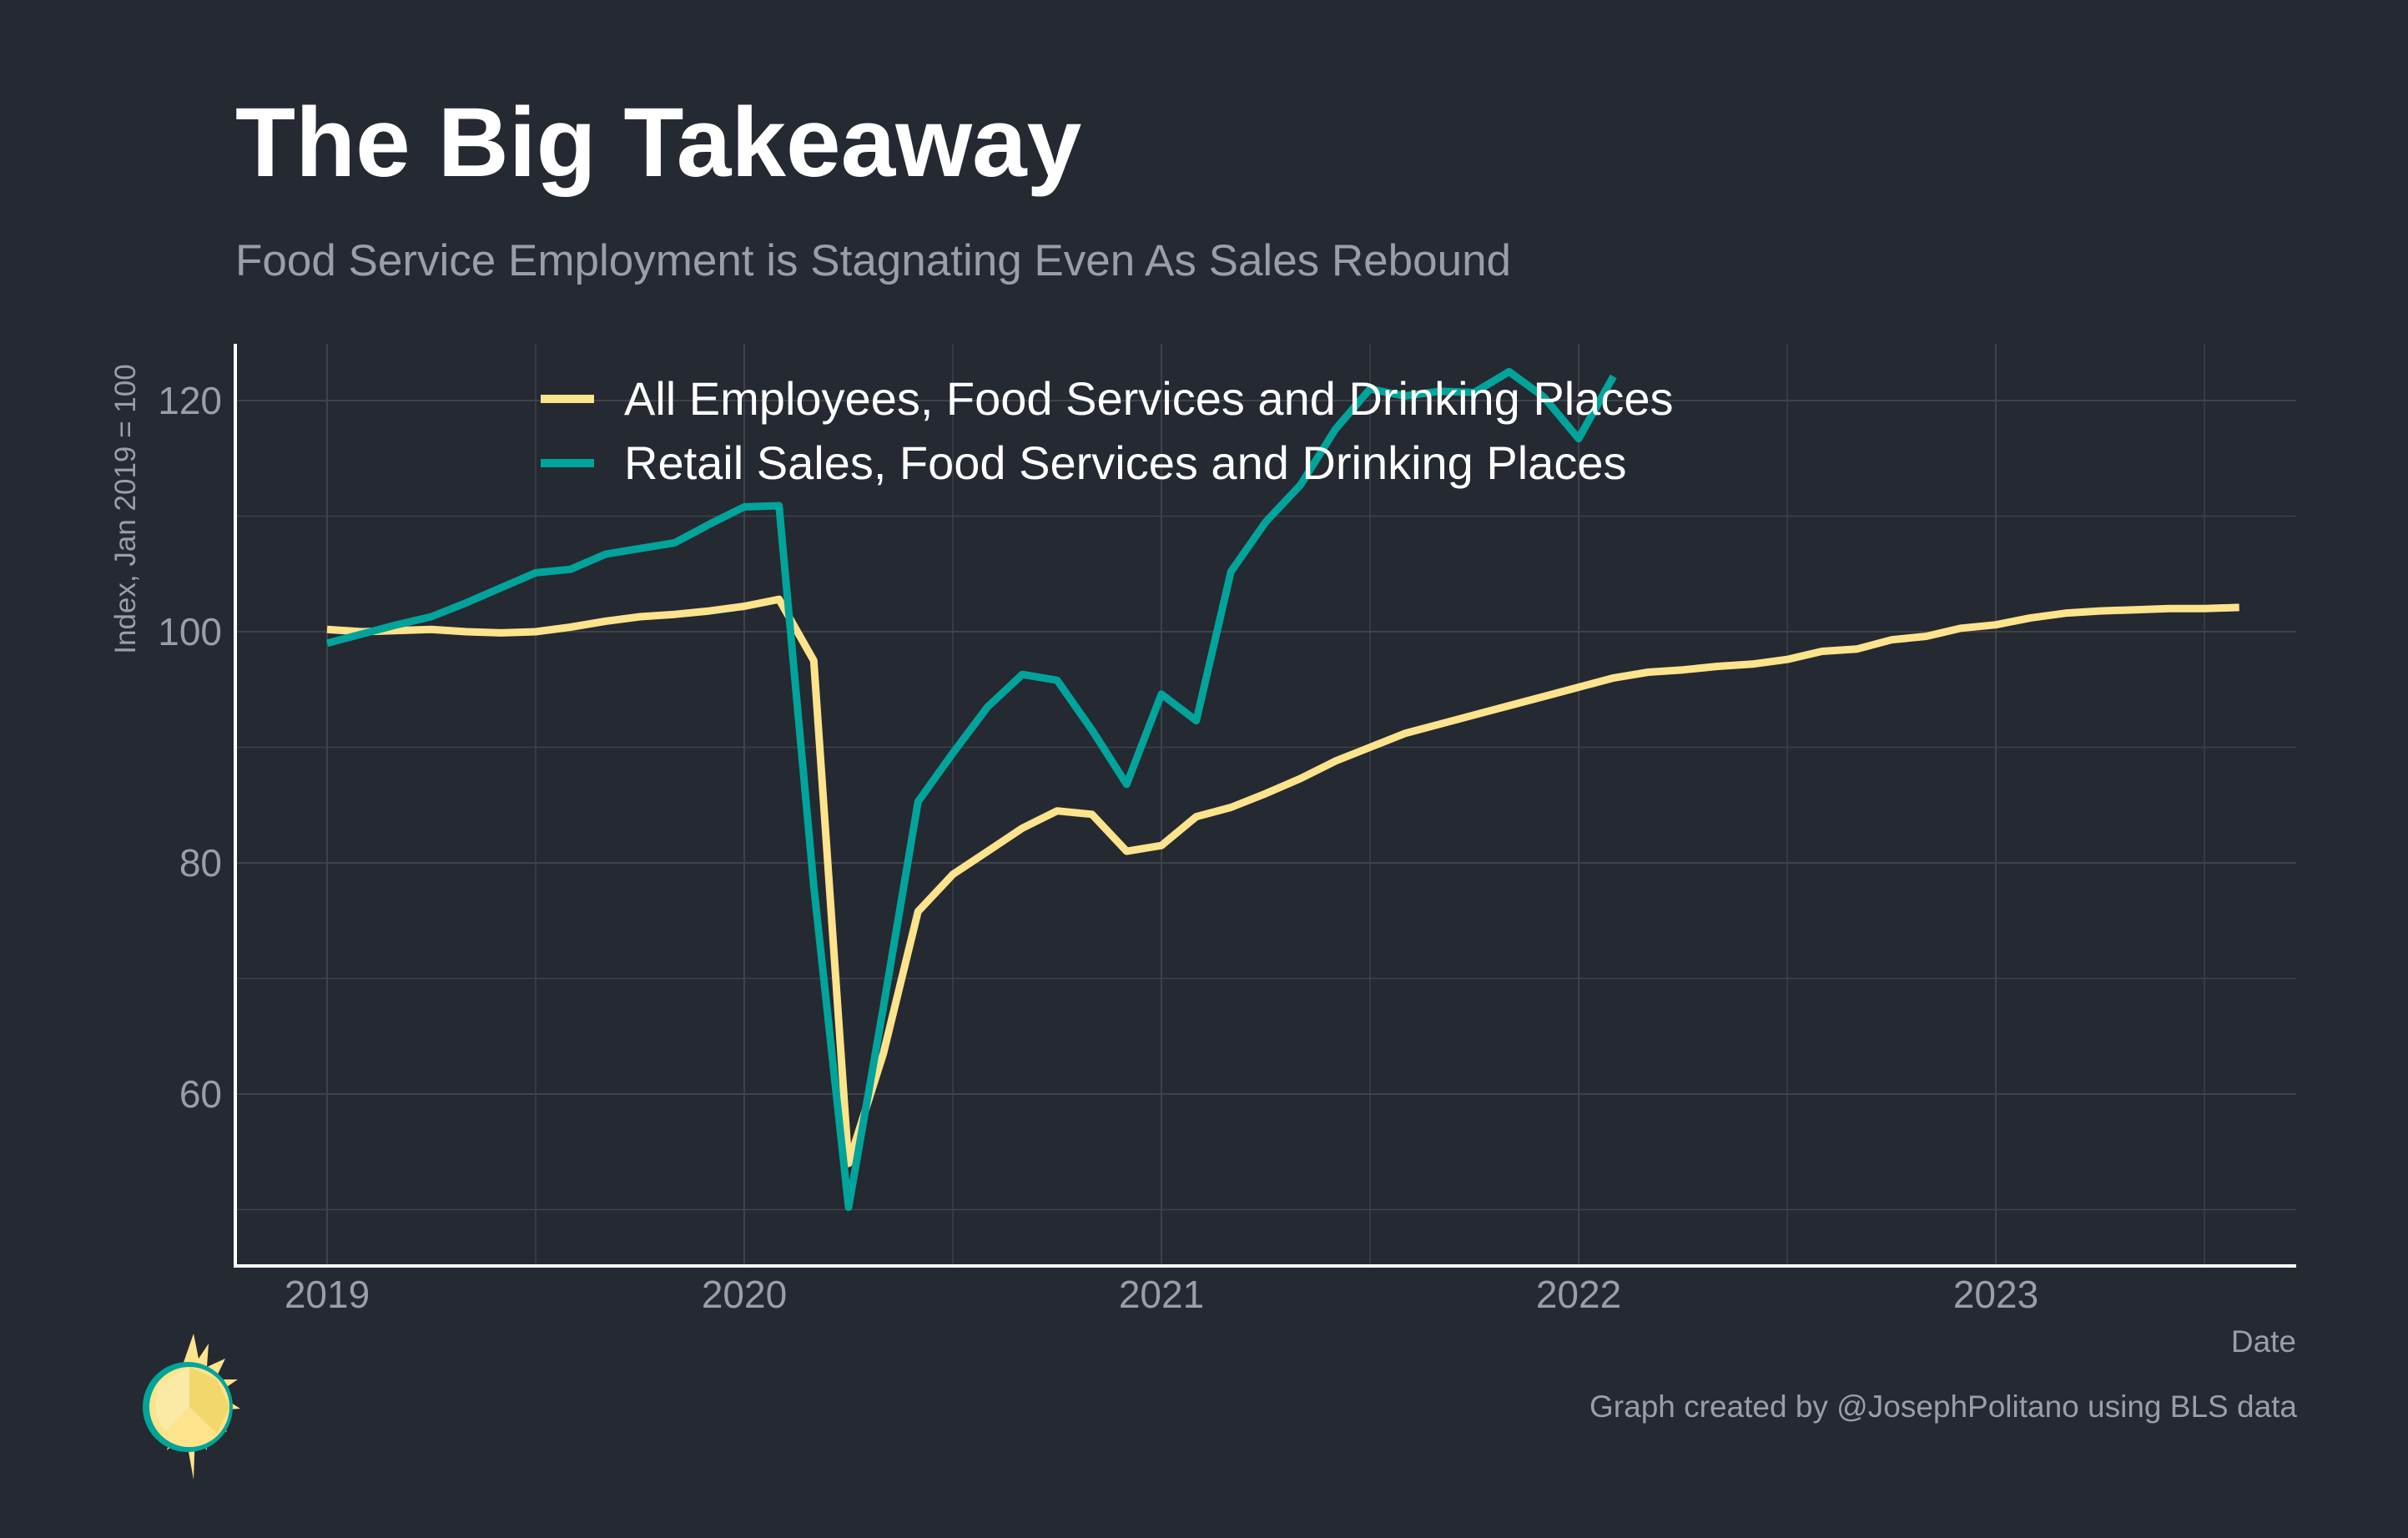  I want to click on x-axis-title: Date, so click(2263, 1341).